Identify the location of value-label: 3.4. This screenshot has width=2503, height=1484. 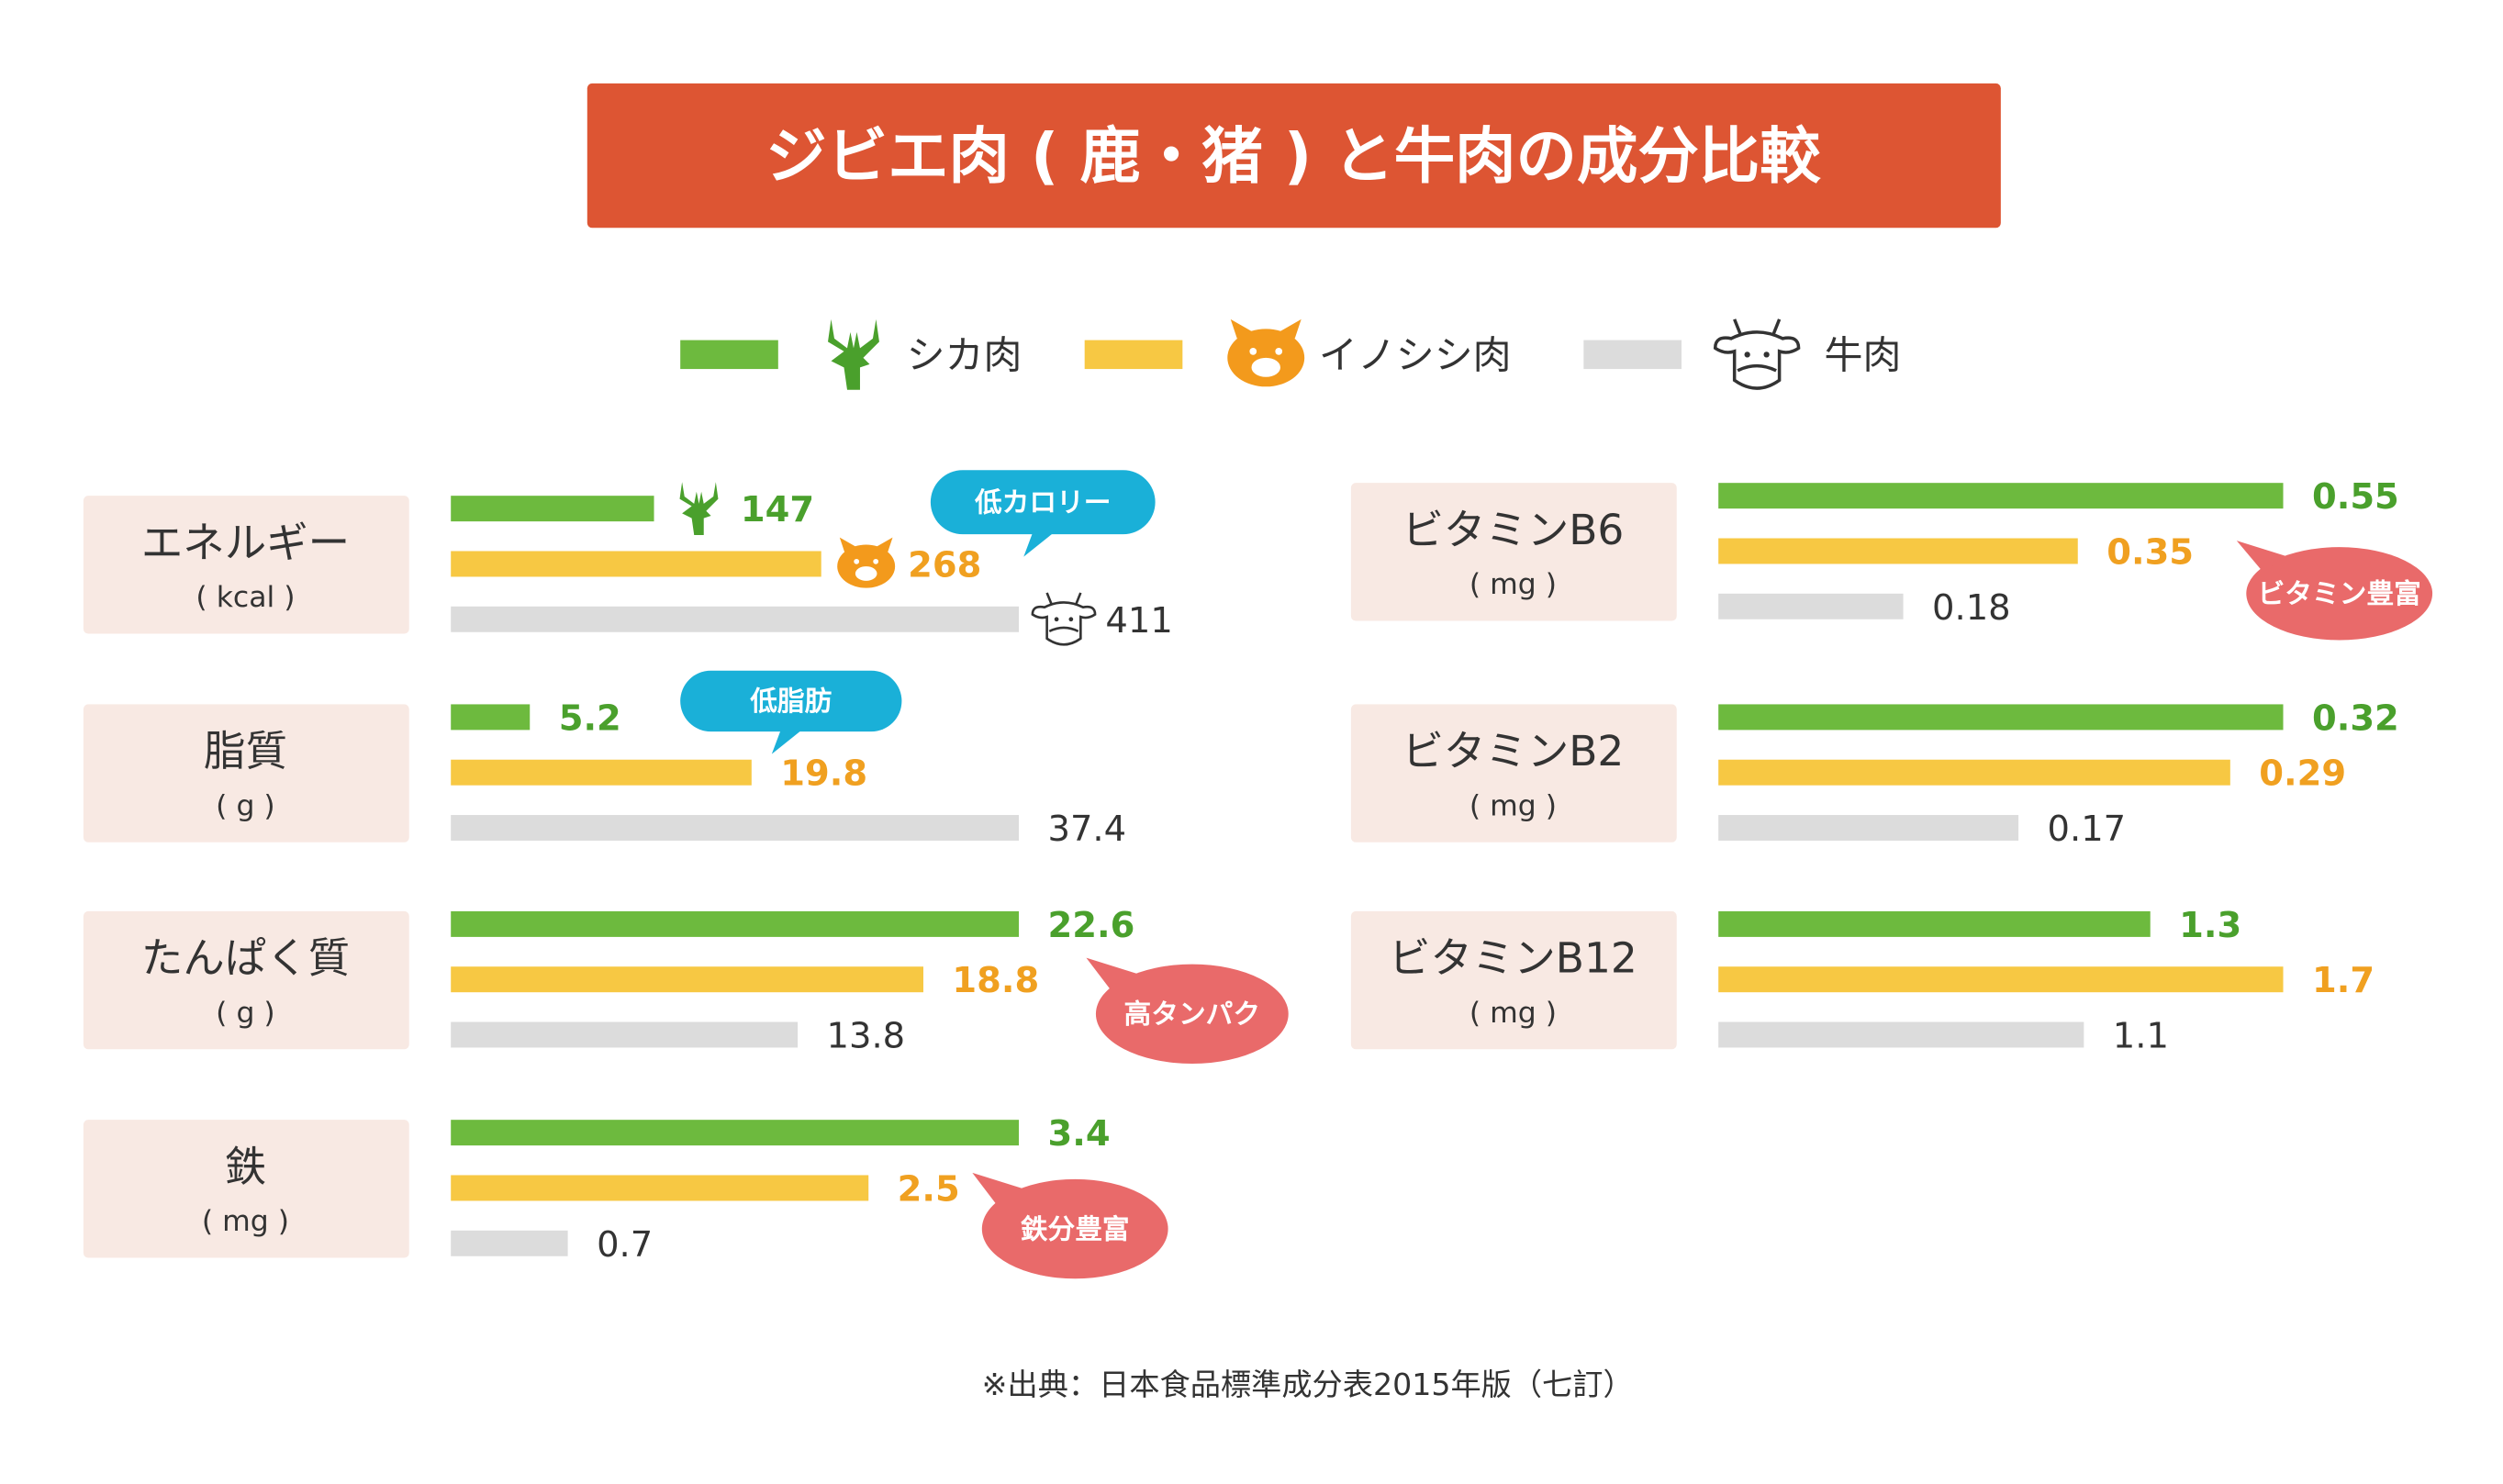
(1078, 1134).